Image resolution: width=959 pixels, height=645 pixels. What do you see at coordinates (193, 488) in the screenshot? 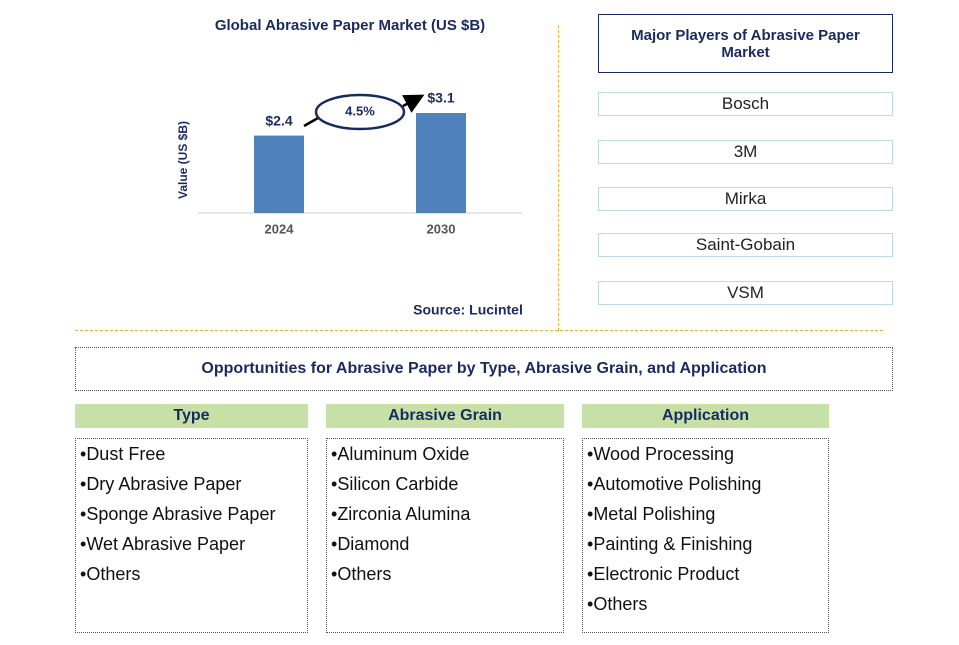
I see `list-item: Dry Abrasive Paper` at bounding box center [193, 488].